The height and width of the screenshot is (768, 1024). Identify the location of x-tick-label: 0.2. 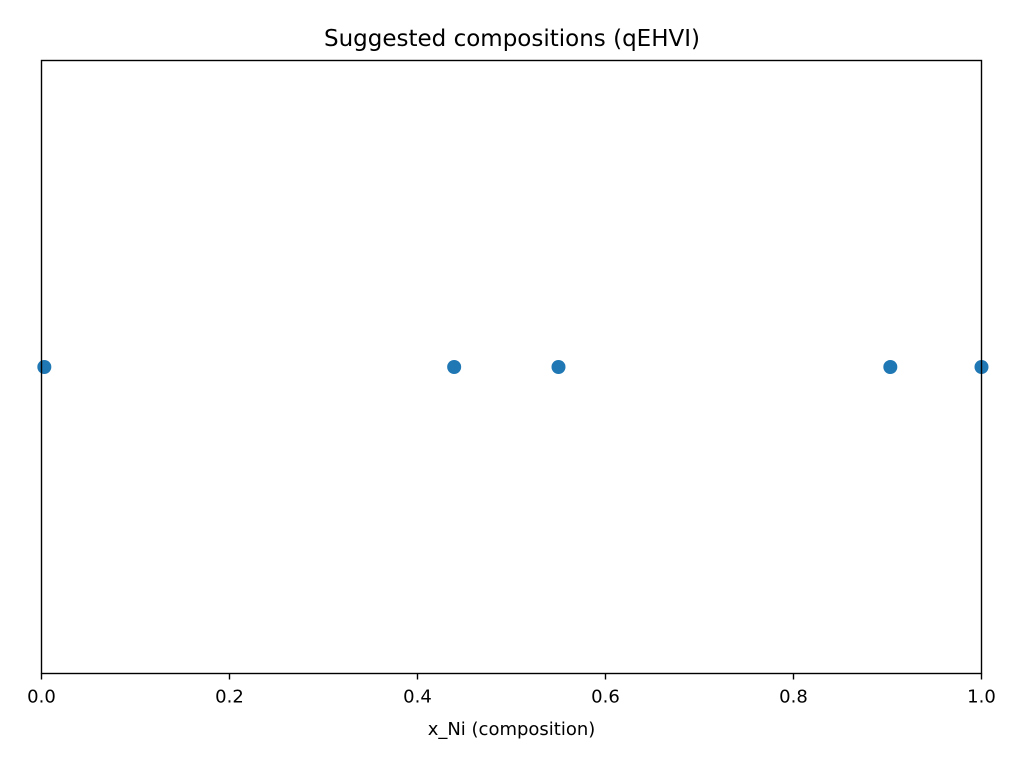
(229, 697).